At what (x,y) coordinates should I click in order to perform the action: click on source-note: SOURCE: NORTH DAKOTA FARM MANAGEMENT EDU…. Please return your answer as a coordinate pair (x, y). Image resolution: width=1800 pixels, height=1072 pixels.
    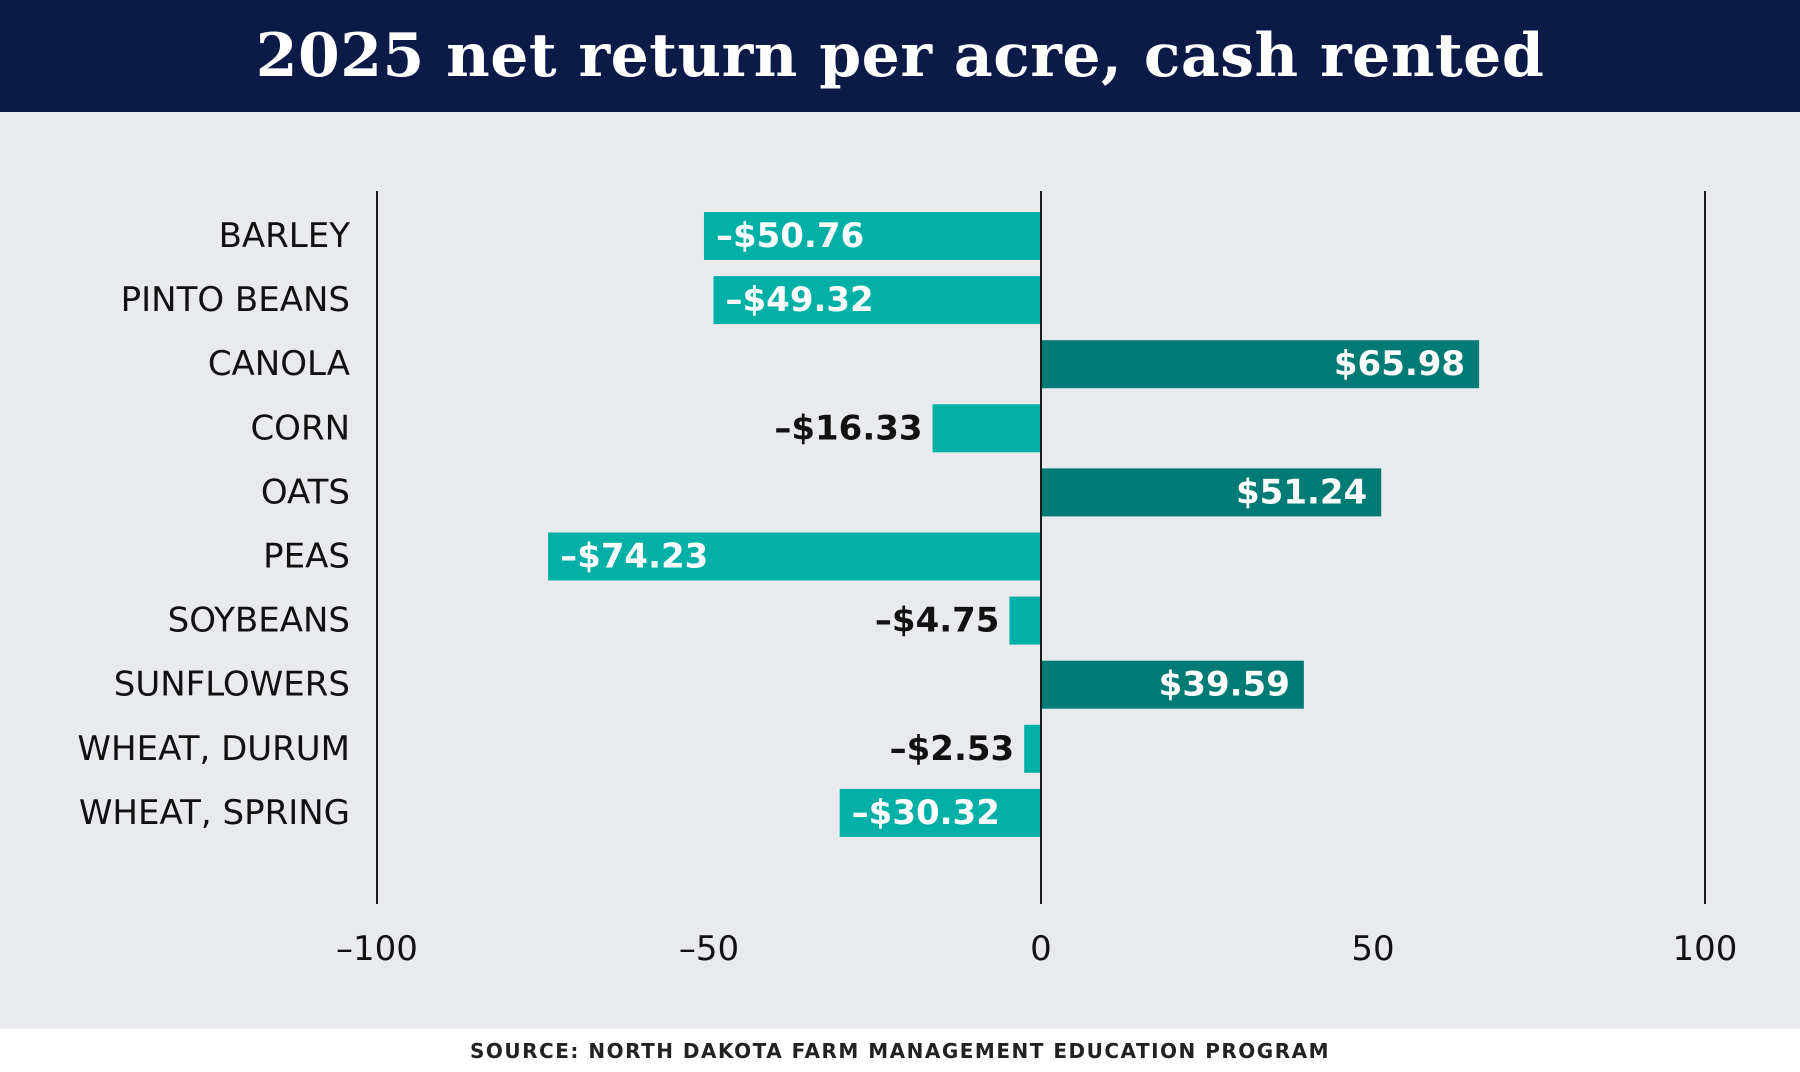
    Looking at the image, I should click on (900, 1050).